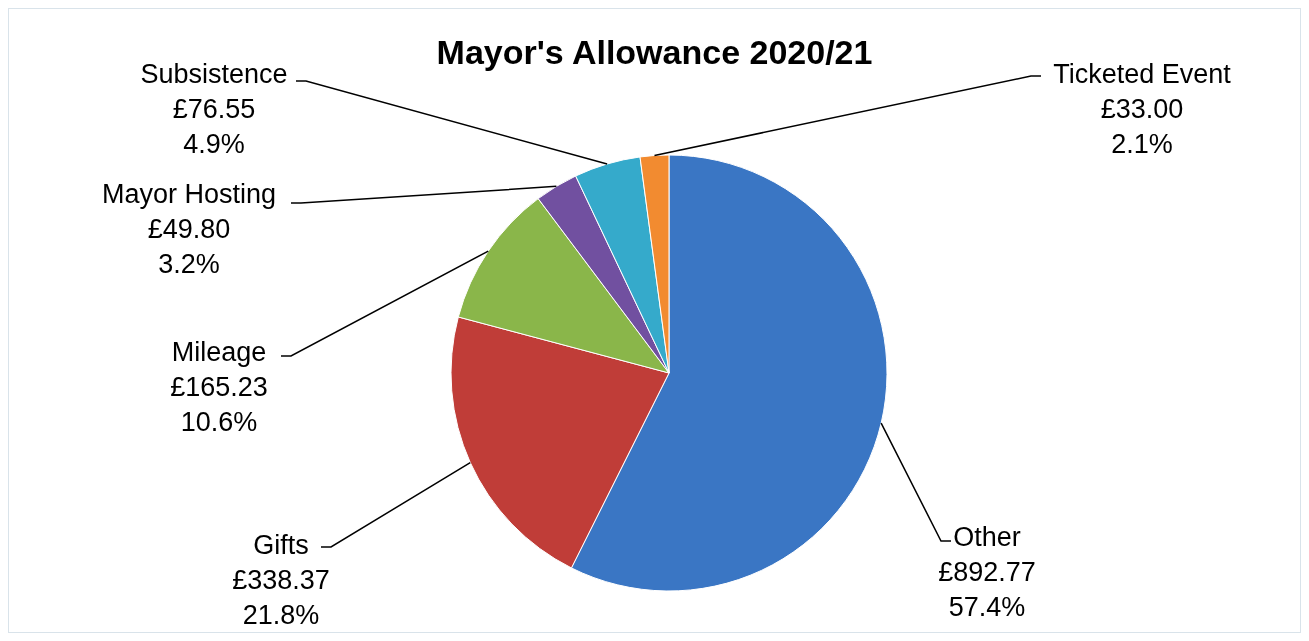 This screenshot has height=641, width=1309. What do you see at coordinates (281, 545) in the screenshot?
I see `slice-label: Gifts` at bounding box center [281, 545].